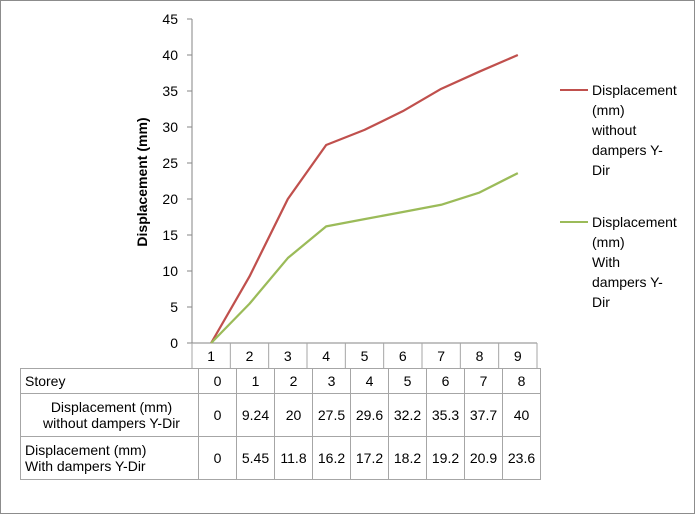 This screenshot has height=514, width=695. I want to click on table-cell: 16.2, so click(331, 458).